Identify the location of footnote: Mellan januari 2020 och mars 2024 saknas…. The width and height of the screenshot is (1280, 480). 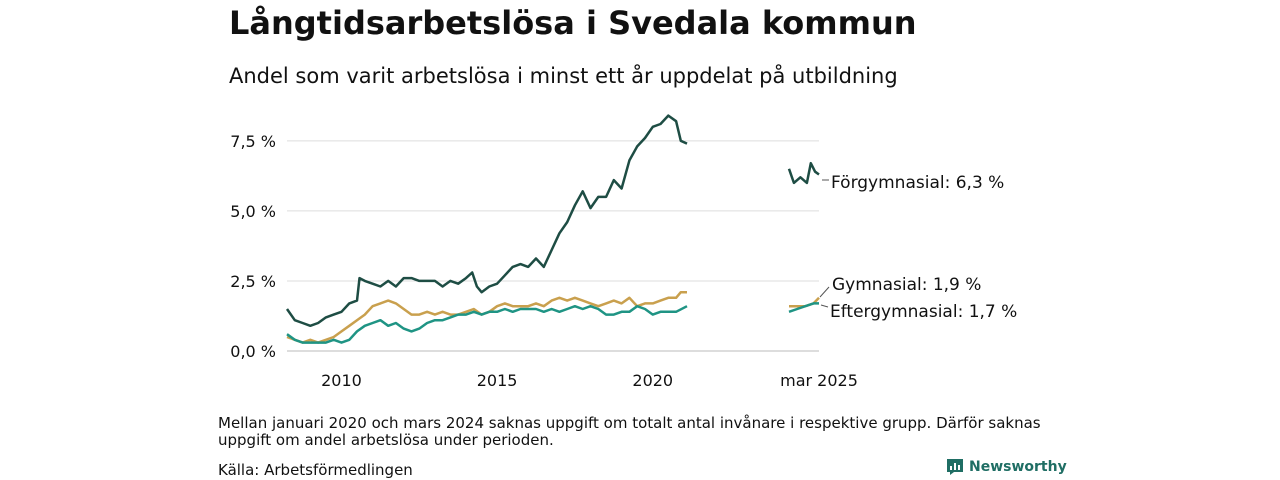
(629, 431).